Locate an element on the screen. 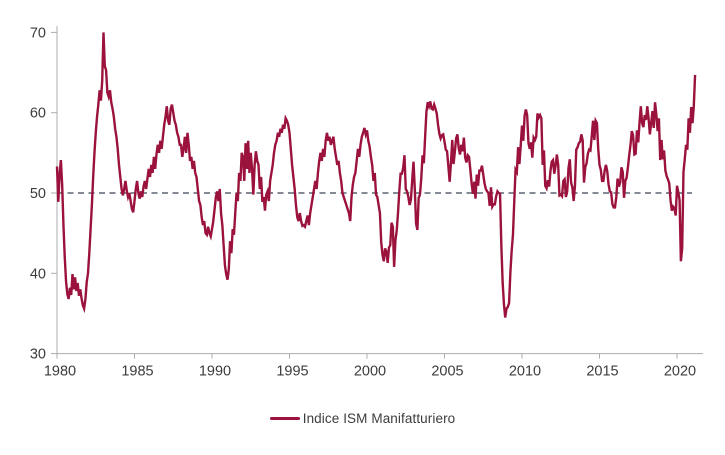  x-tick-label: 1985 is located at coordinates (137, 372).